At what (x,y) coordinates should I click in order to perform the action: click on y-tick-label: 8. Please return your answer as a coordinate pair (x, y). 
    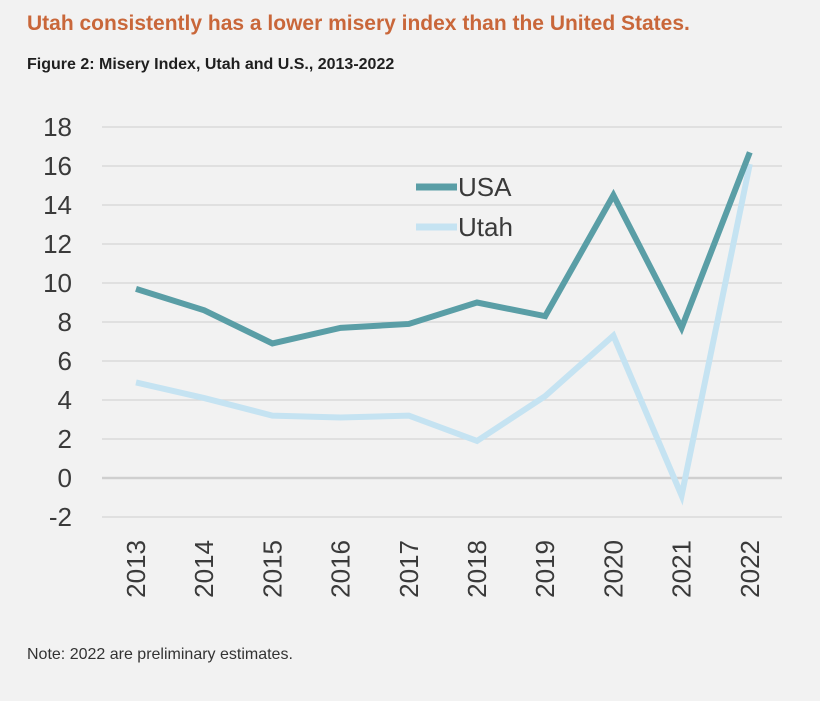
    Looking at the image, I should click on (65, 322).